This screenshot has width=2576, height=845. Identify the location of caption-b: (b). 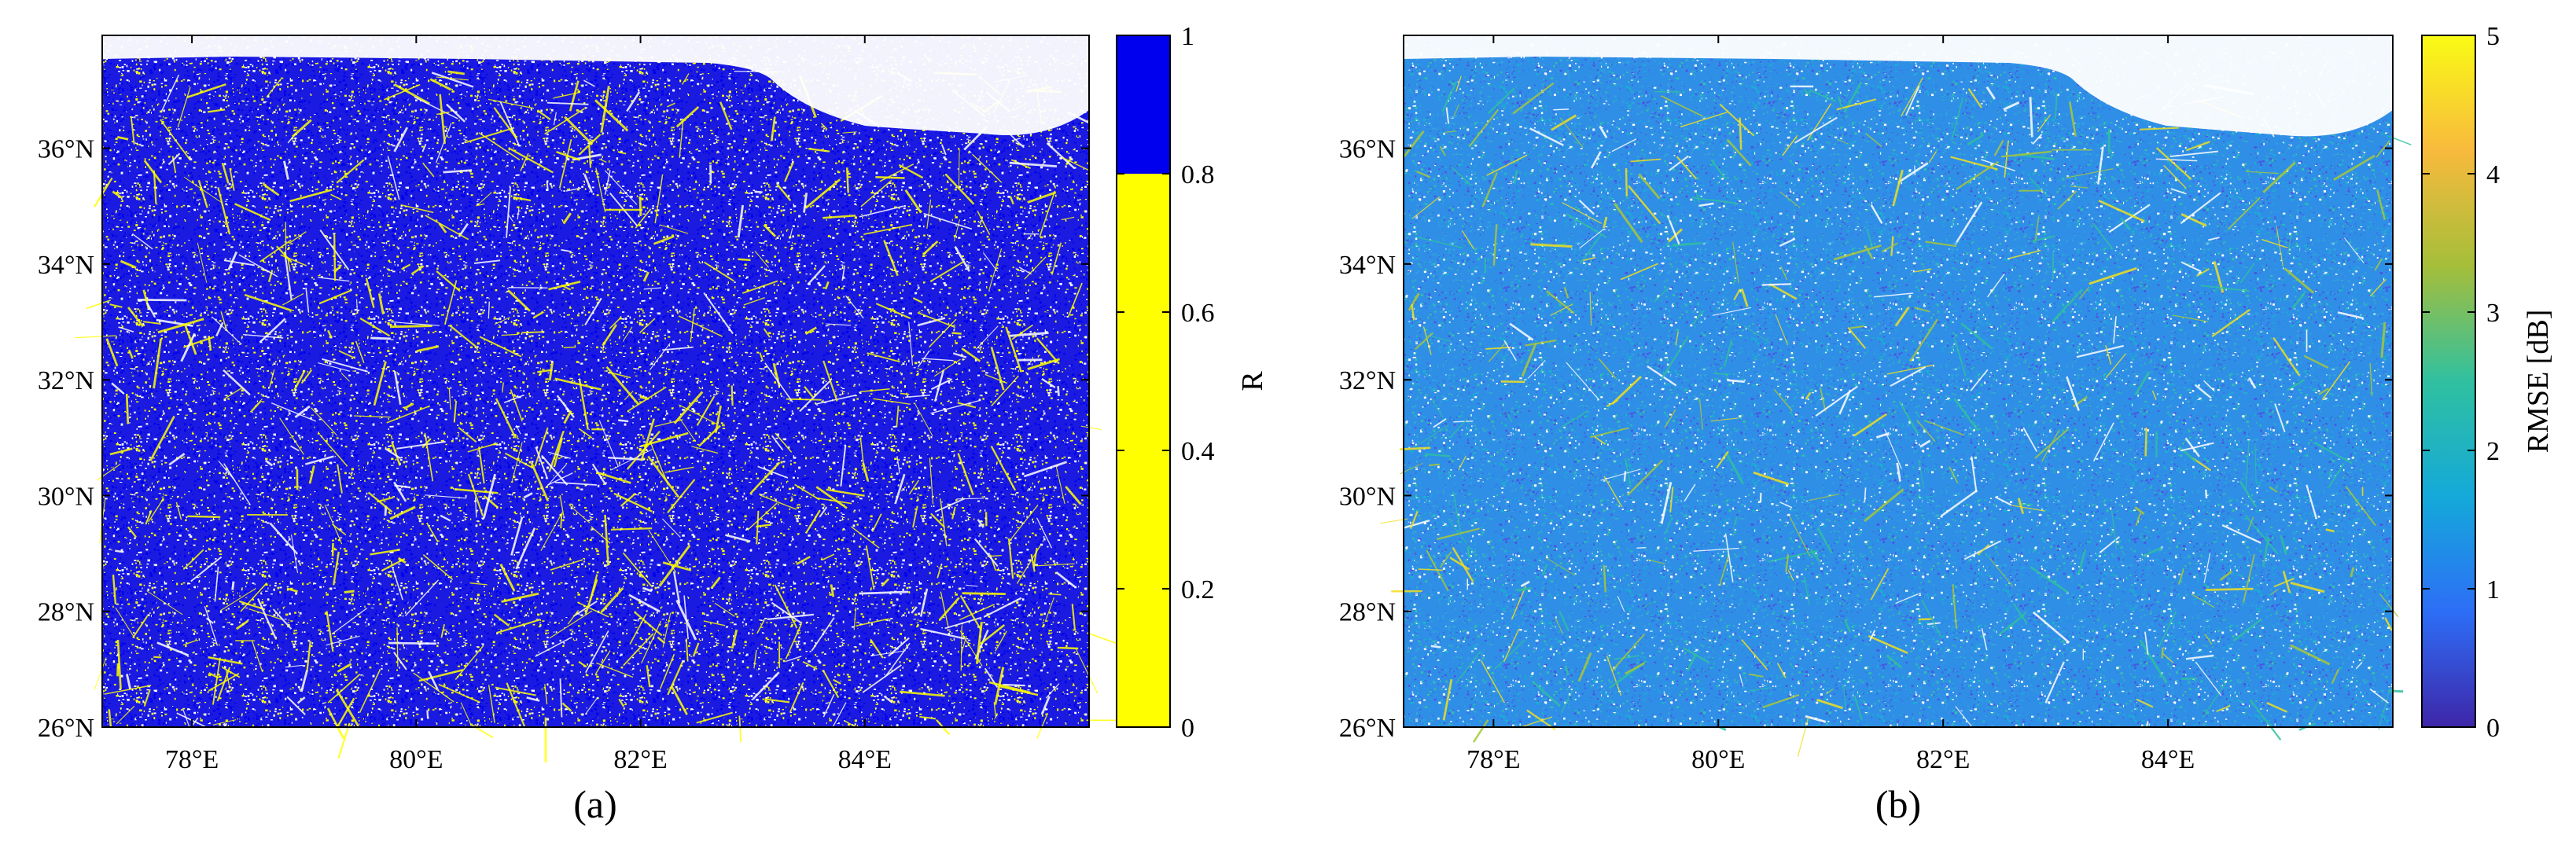
(1898, 804).